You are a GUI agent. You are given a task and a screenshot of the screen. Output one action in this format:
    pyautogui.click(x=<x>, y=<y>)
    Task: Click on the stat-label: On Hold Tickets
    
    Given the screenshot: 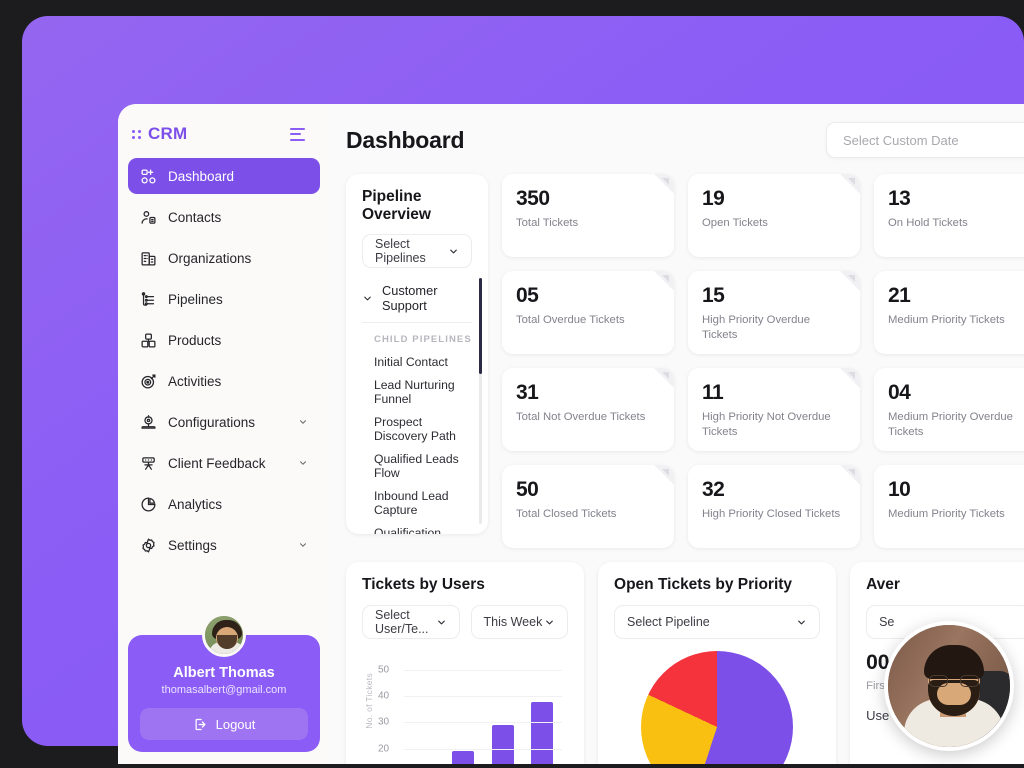 What is the action you would take?
    pyautogui.click(x=928, y=223)
    